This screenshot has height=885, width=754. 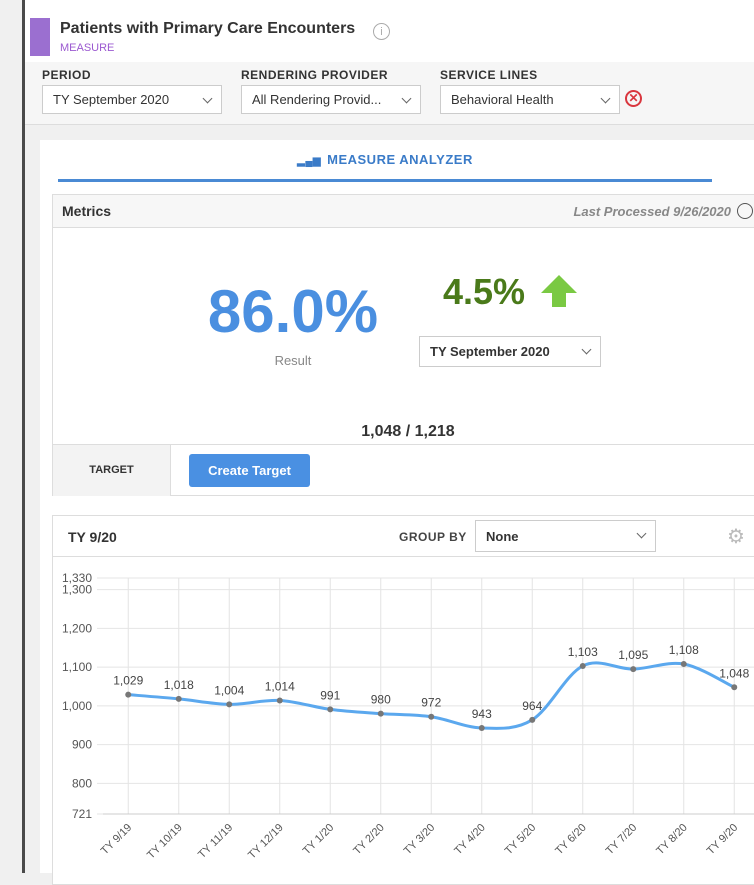 I want to click on x-tick-label: TY 1/20, so click(x=319, y=840).